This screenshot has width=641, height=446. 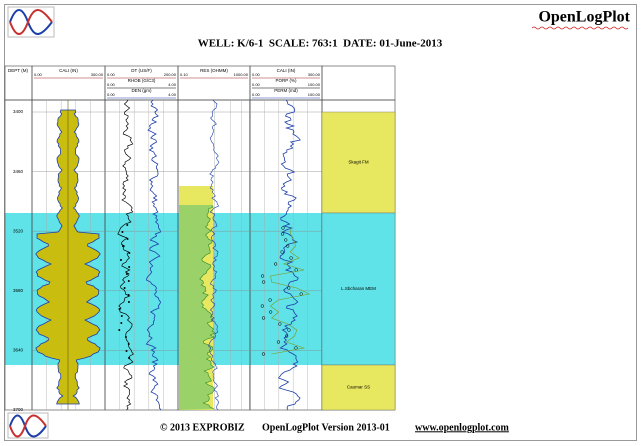 What do you see at coordinates (290, 291) in the screenshot?
I see `perm-curve` at bounding box center [290, 291].